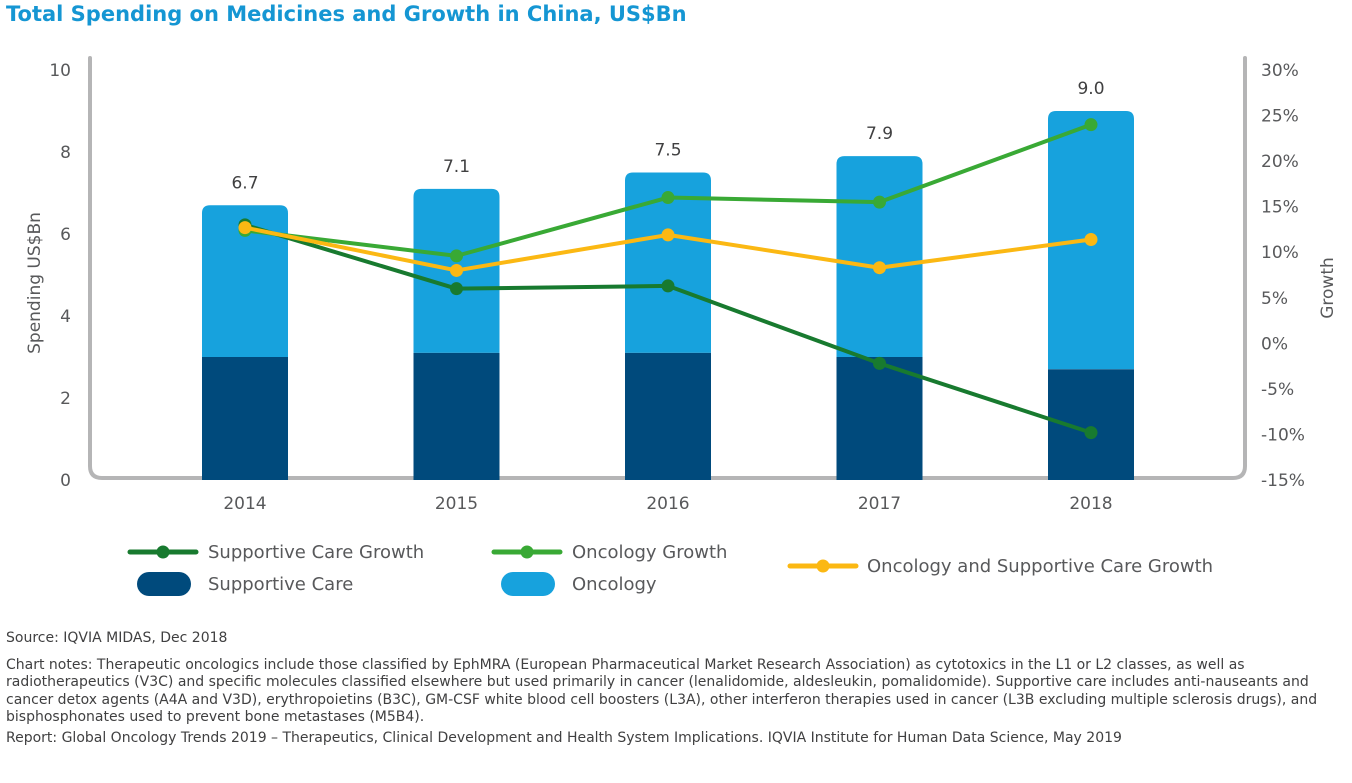  What do you see at coordinates (65, 399) in the screenshot?
I see `y-tick-label: 2` at bounding box center [65, 399].